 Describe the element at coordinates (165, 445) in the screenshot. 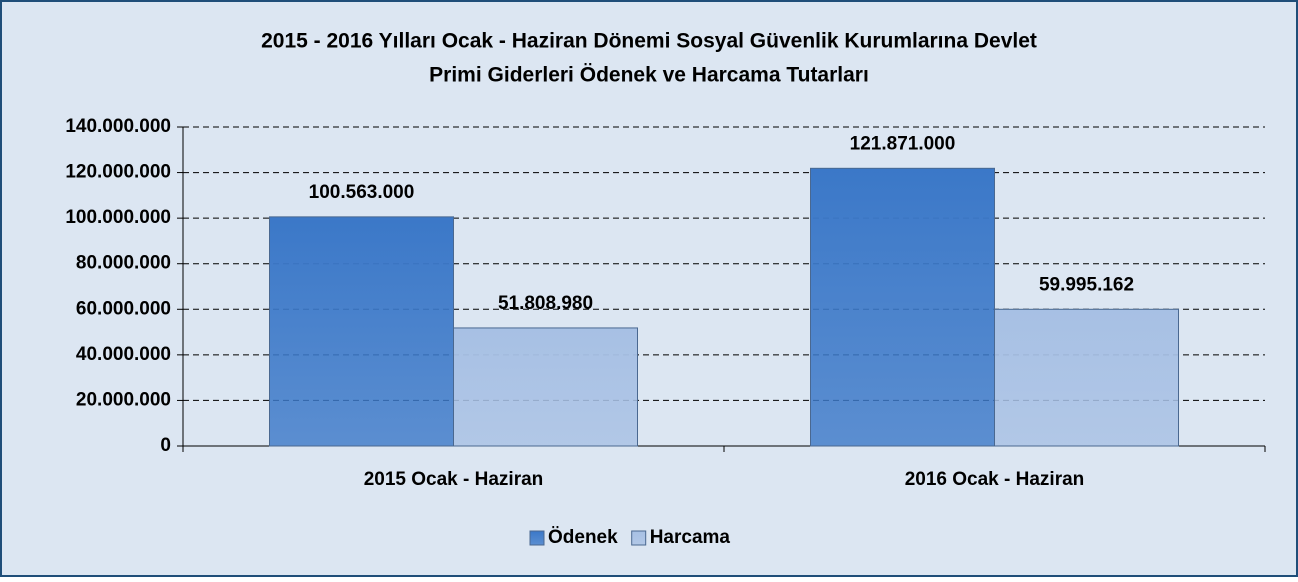

I see `y-tick-label: 0` at that location.